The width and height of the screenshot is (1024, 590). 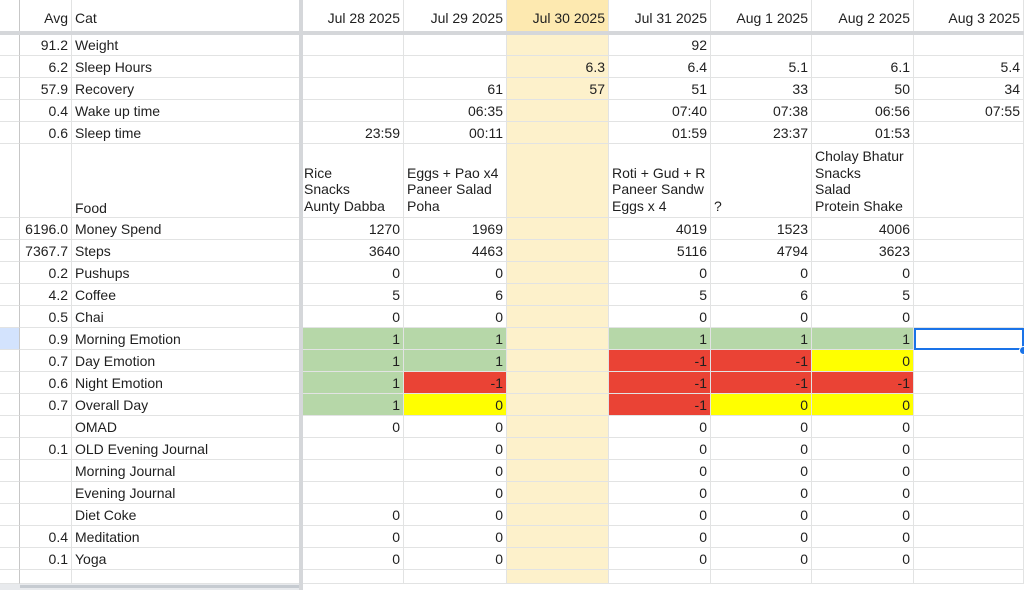 I want to click on avg-value: 0.6, so click(x=46, y=133).